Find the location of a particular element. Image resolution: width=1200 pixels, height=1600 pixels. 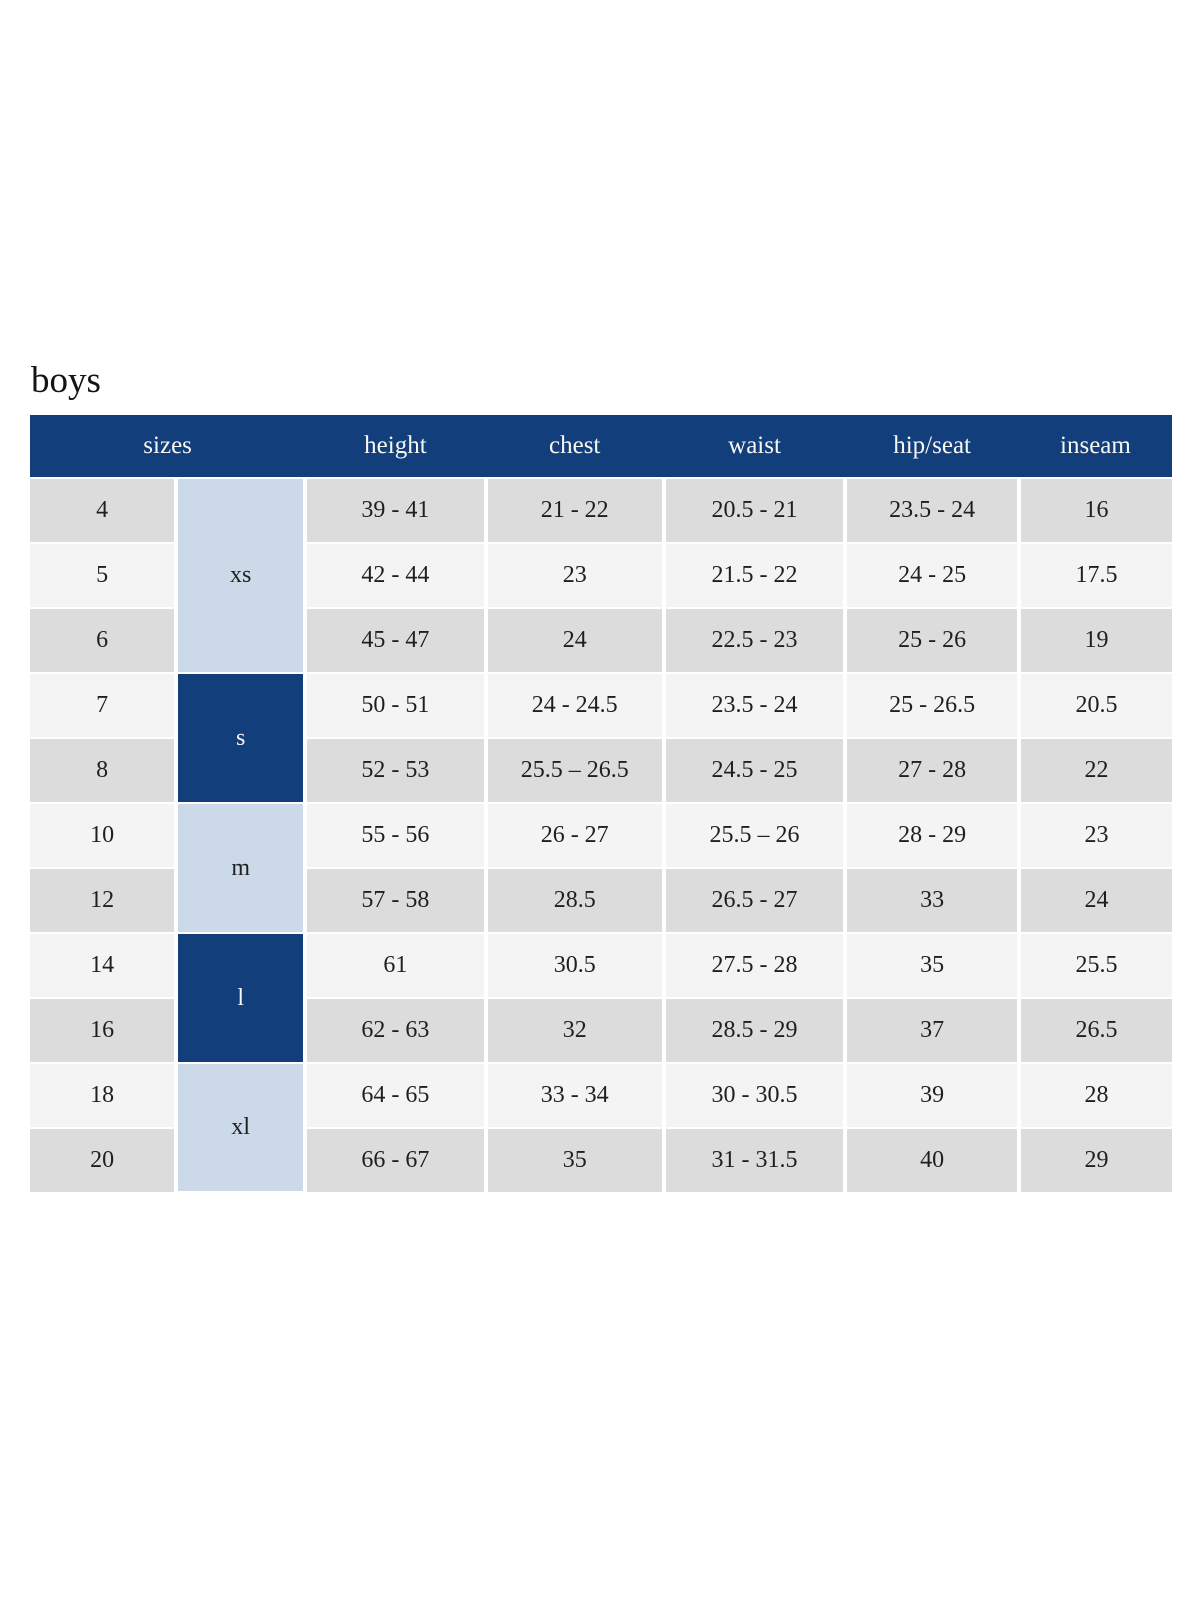

table-row-size-20: 20 66 - 67 35 31 - 31.5 40 29 is located at coordinates (601, 1160).